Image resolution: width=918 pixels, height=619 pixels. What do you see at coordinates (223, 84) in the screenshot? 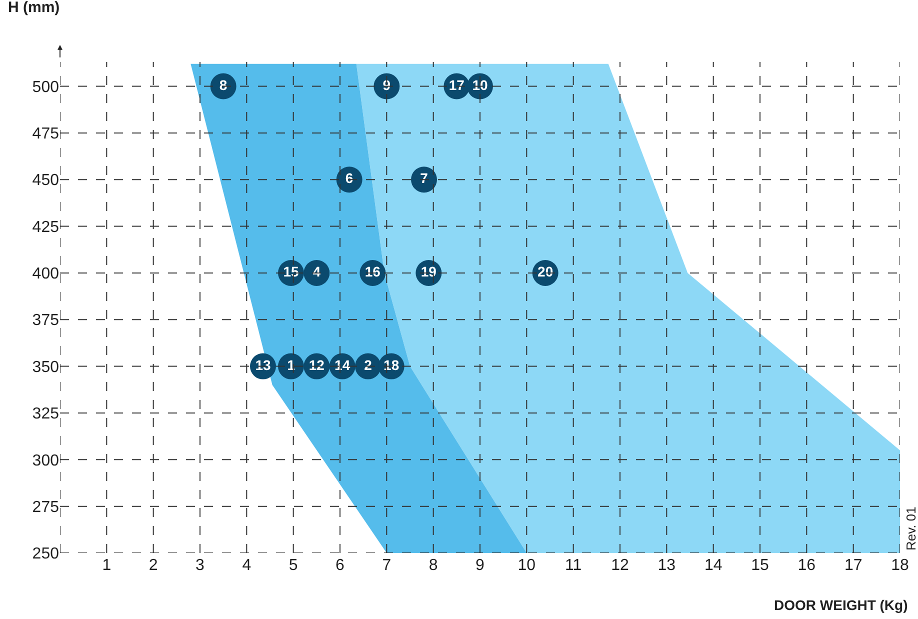
I see `annotation: 8` at bounding box center [223, 84].